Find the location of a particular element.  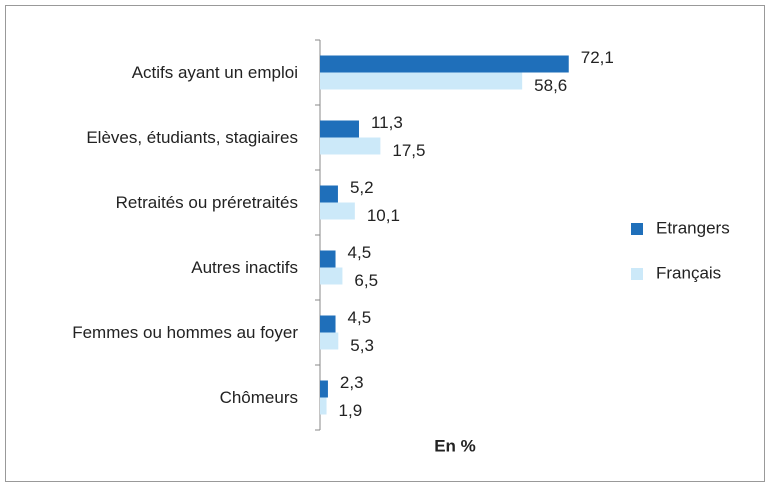

axis-label: En % is located at coordinates (455, 445).